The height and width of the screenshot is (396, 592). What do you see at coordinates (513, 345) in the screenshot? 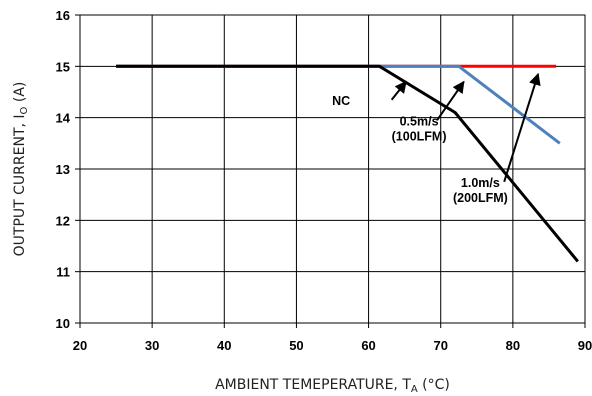
I see `x-tick-label: 80` at bounding box center [513, 345].